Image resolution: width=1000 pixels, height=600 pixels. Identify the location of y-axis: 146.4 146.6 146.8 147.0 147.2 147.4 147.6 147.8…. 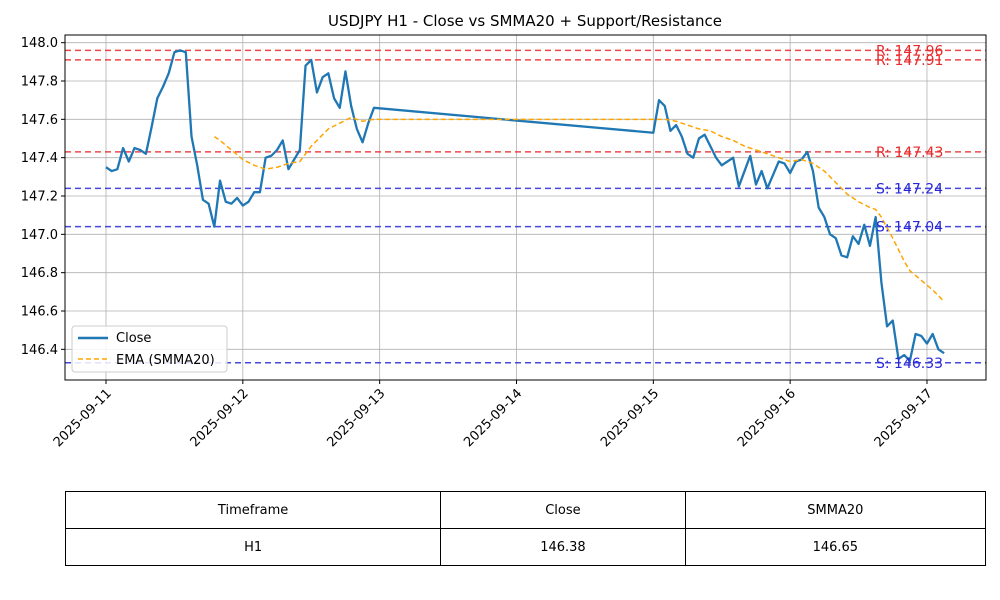
(43, 197).